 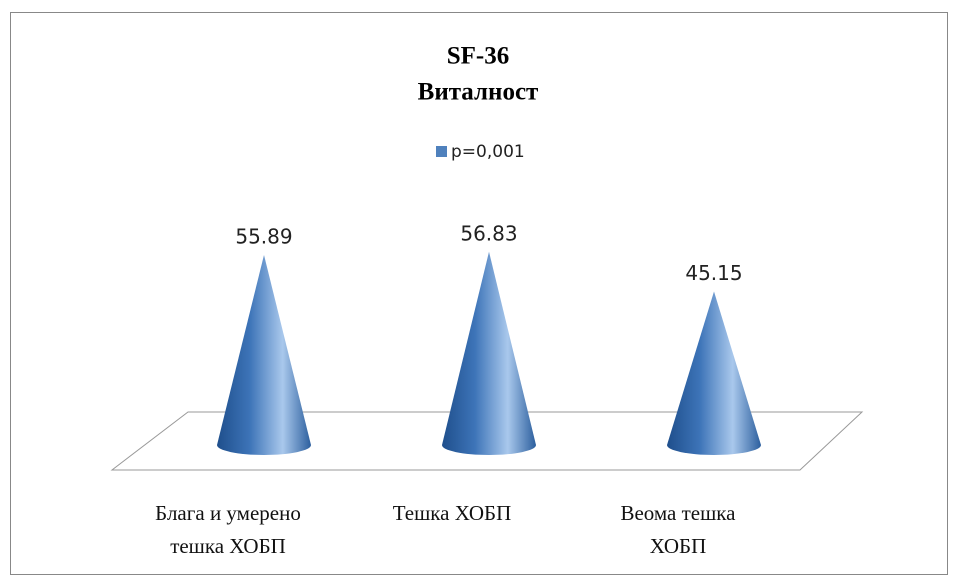 What do you see at coordinates (228, 513) in the screenshot?
I see `x-tick-label: Блага и умерено` at bounding box center [228, 513].